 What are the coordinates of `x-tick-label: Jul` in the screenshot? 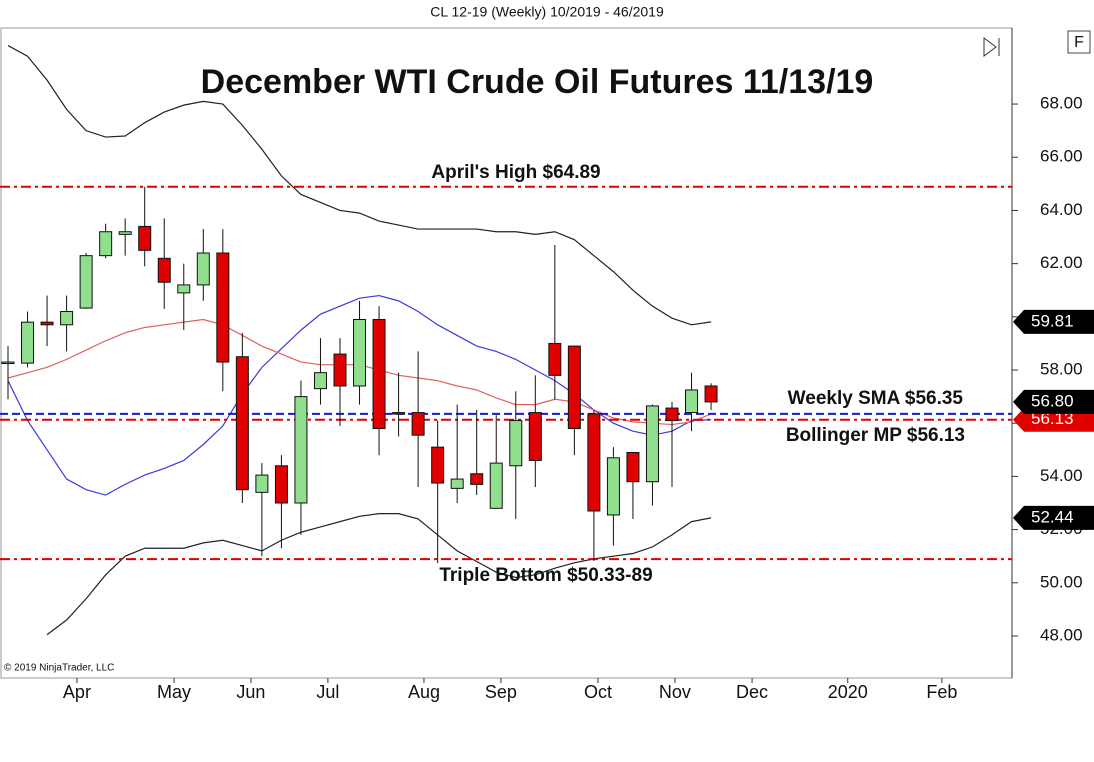 It's located at (327, 692).